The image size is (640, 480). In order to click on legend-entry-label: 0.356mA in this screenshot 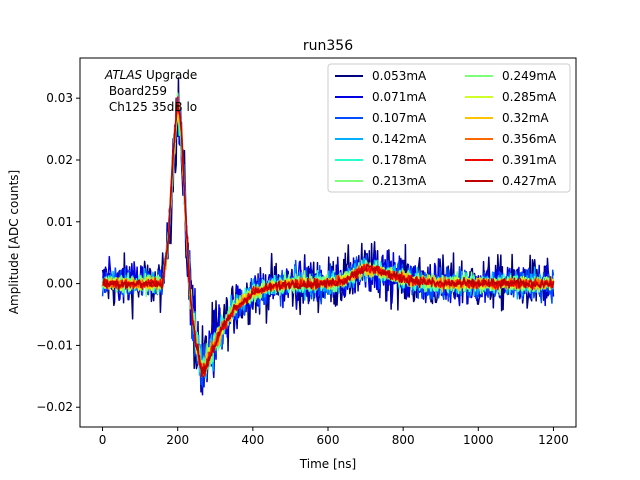, I will do `click(529, 139)`.